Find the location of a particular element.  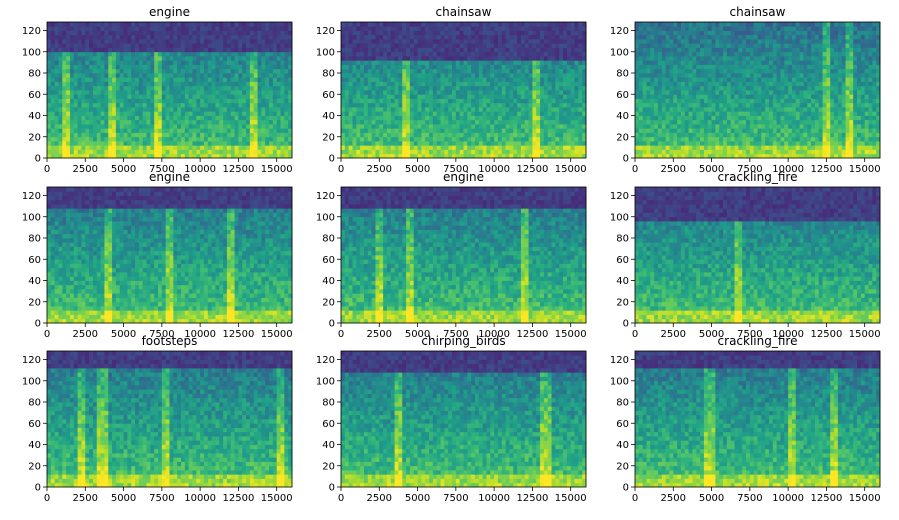

y-tick-label: 60 is located at coordinates (34, 95).